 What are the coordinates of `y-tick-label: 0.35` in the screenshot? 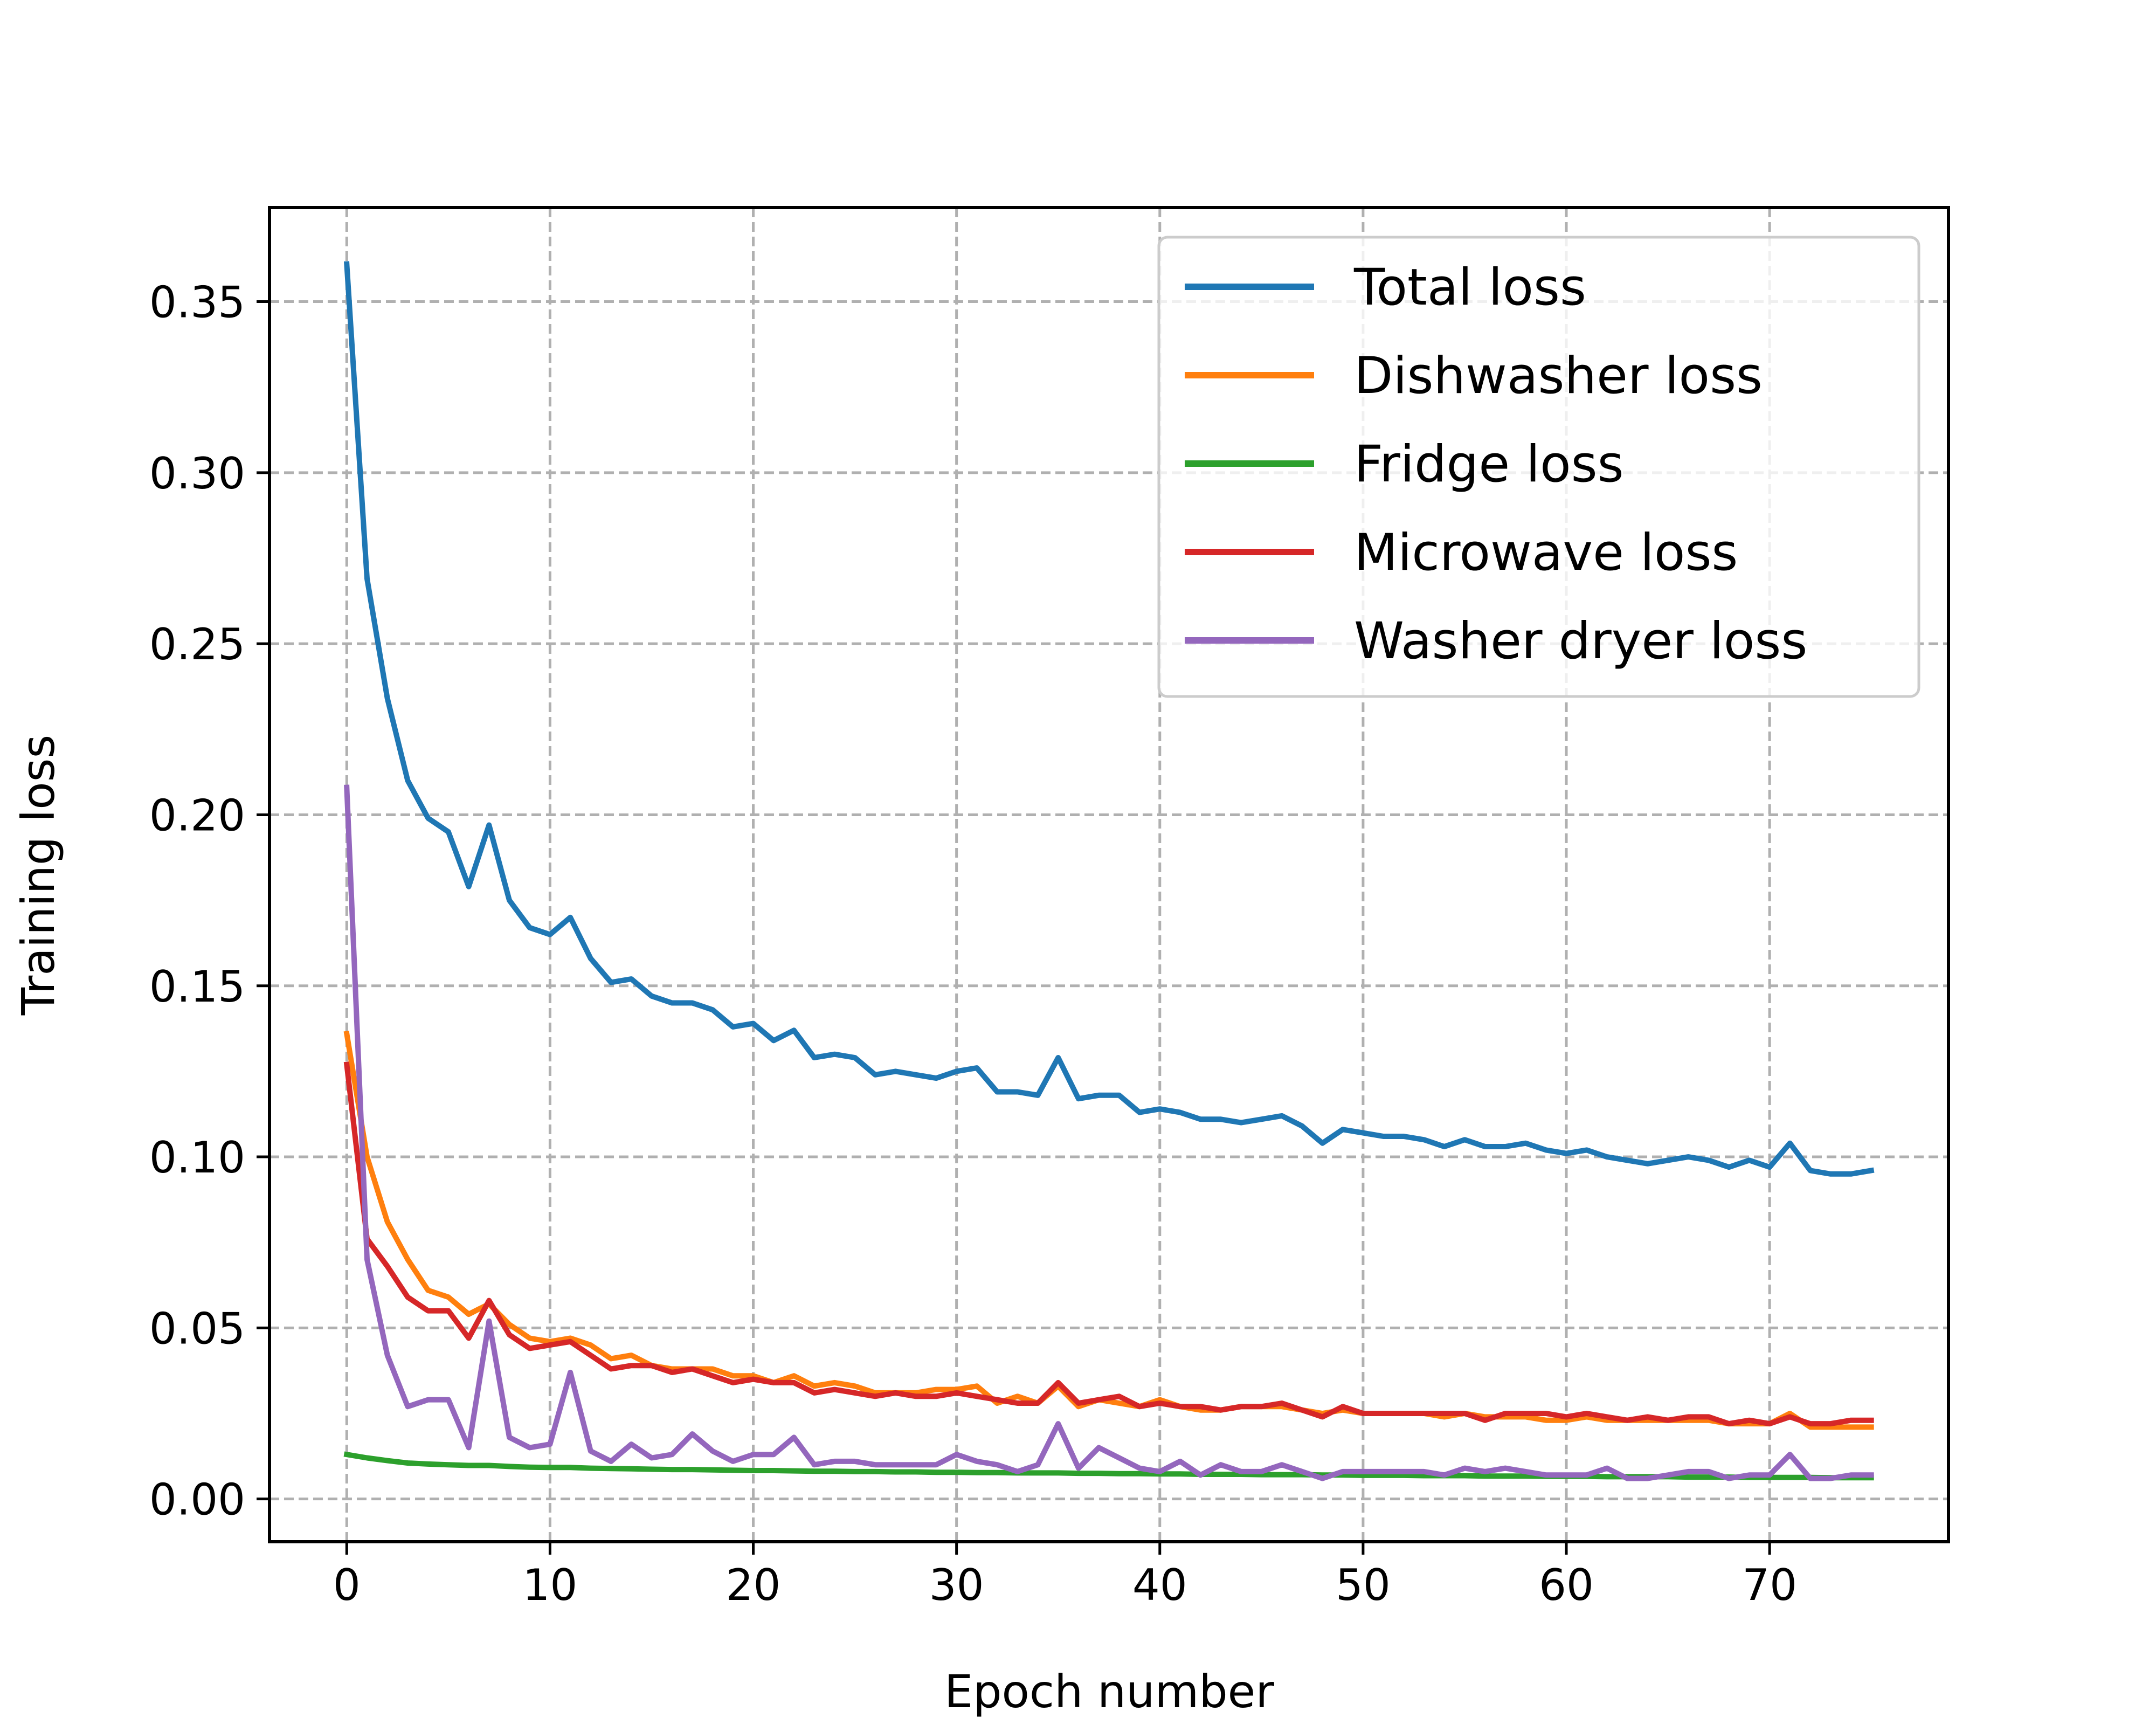 It's located at (197, 303).